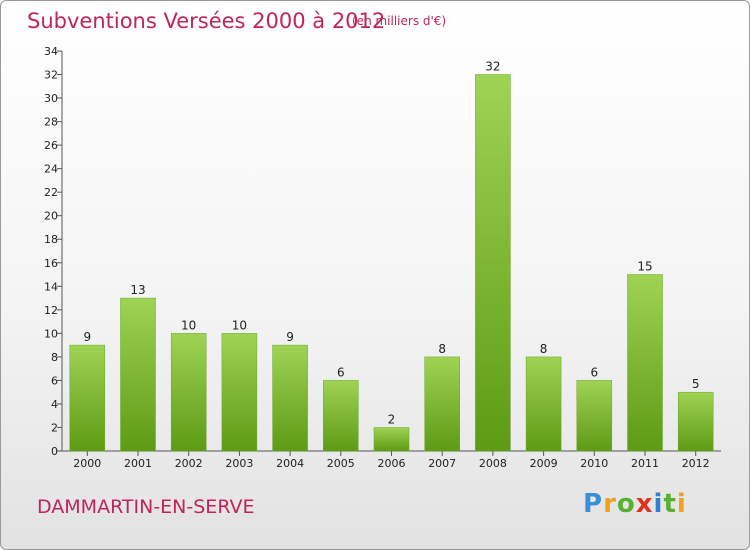 The height and width of the screenshot is (550, 750). Describe the element at coordinates (644, 504) in the screenshot. I see `logo-letter: x` at that location.